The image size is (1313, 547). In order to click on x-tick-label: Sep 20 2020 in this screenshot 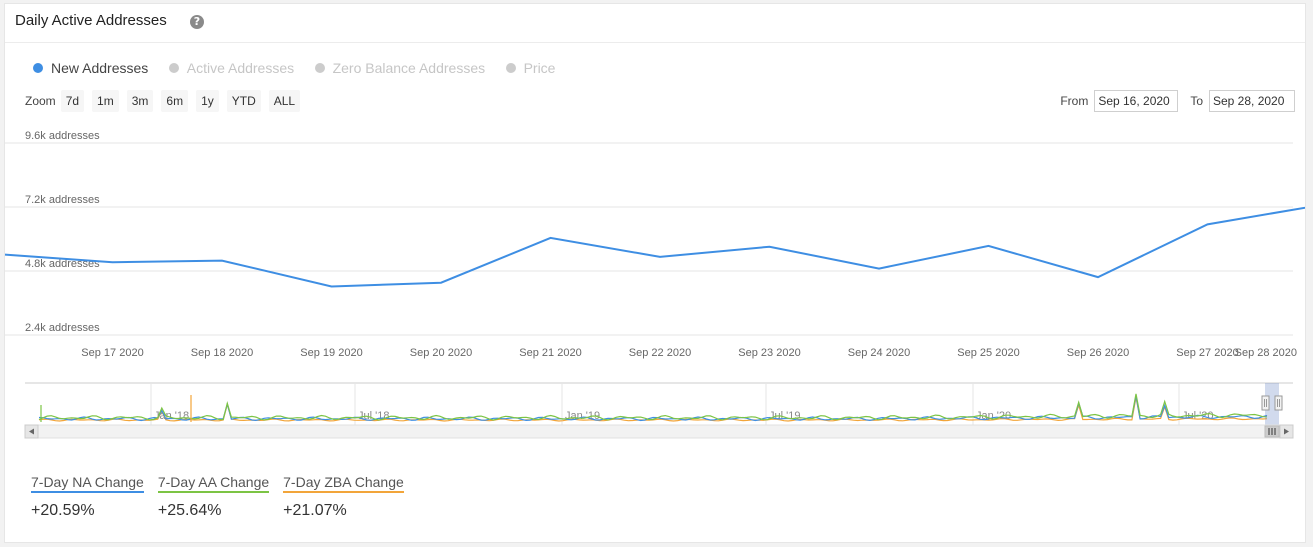, I will do `click(441, 353)`.